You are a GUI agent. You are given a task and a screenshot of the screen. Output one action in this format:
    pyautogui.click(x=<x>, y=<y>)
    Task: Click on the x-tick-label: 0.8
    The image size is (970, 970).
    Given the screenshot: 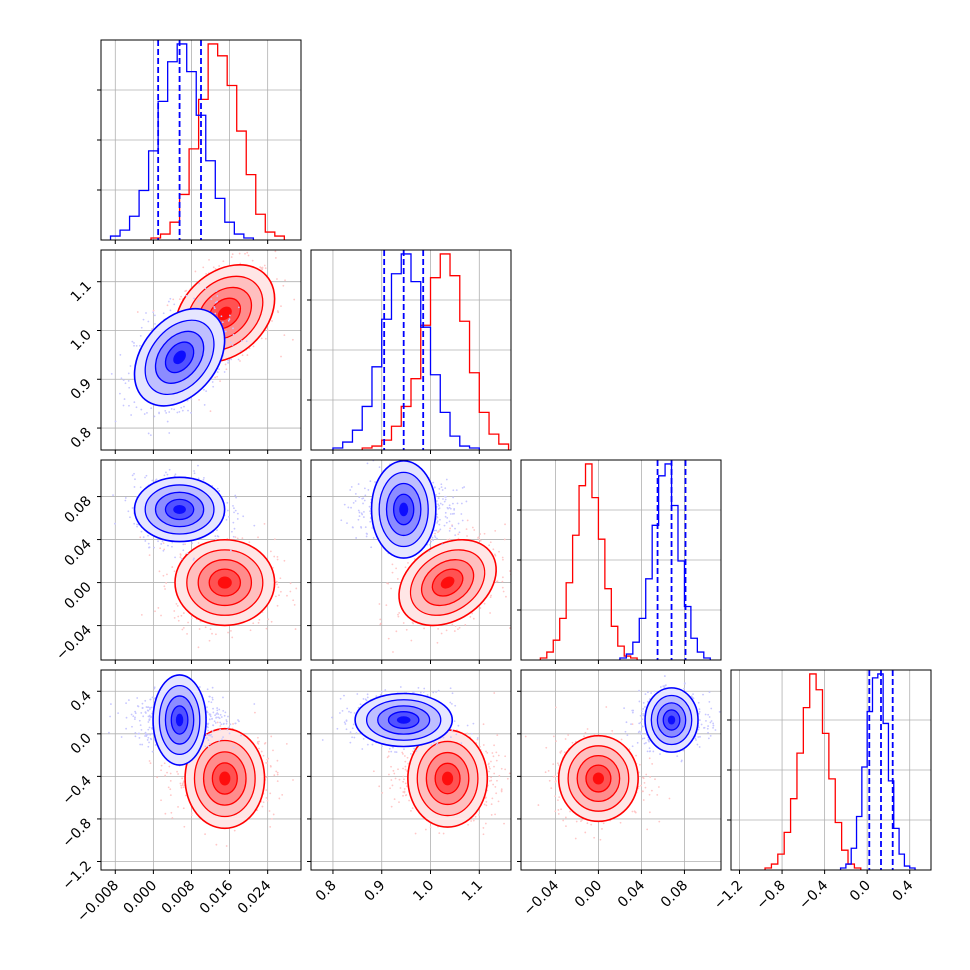 What is the action you would take?
    pyautogui.click(x=326, y=891)
    